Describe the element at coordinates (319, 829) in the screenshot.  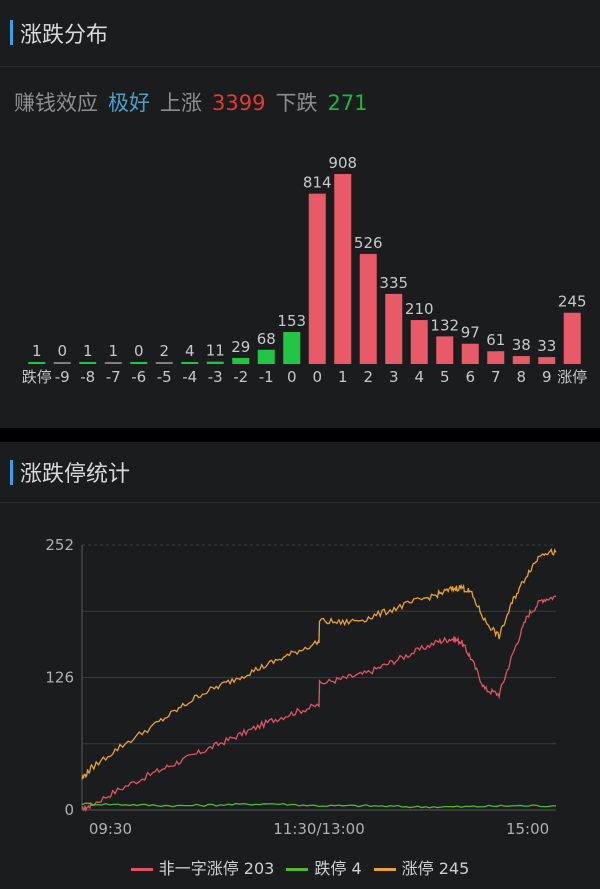
I see `x-tick-label: 11:30/13:00` at that location.